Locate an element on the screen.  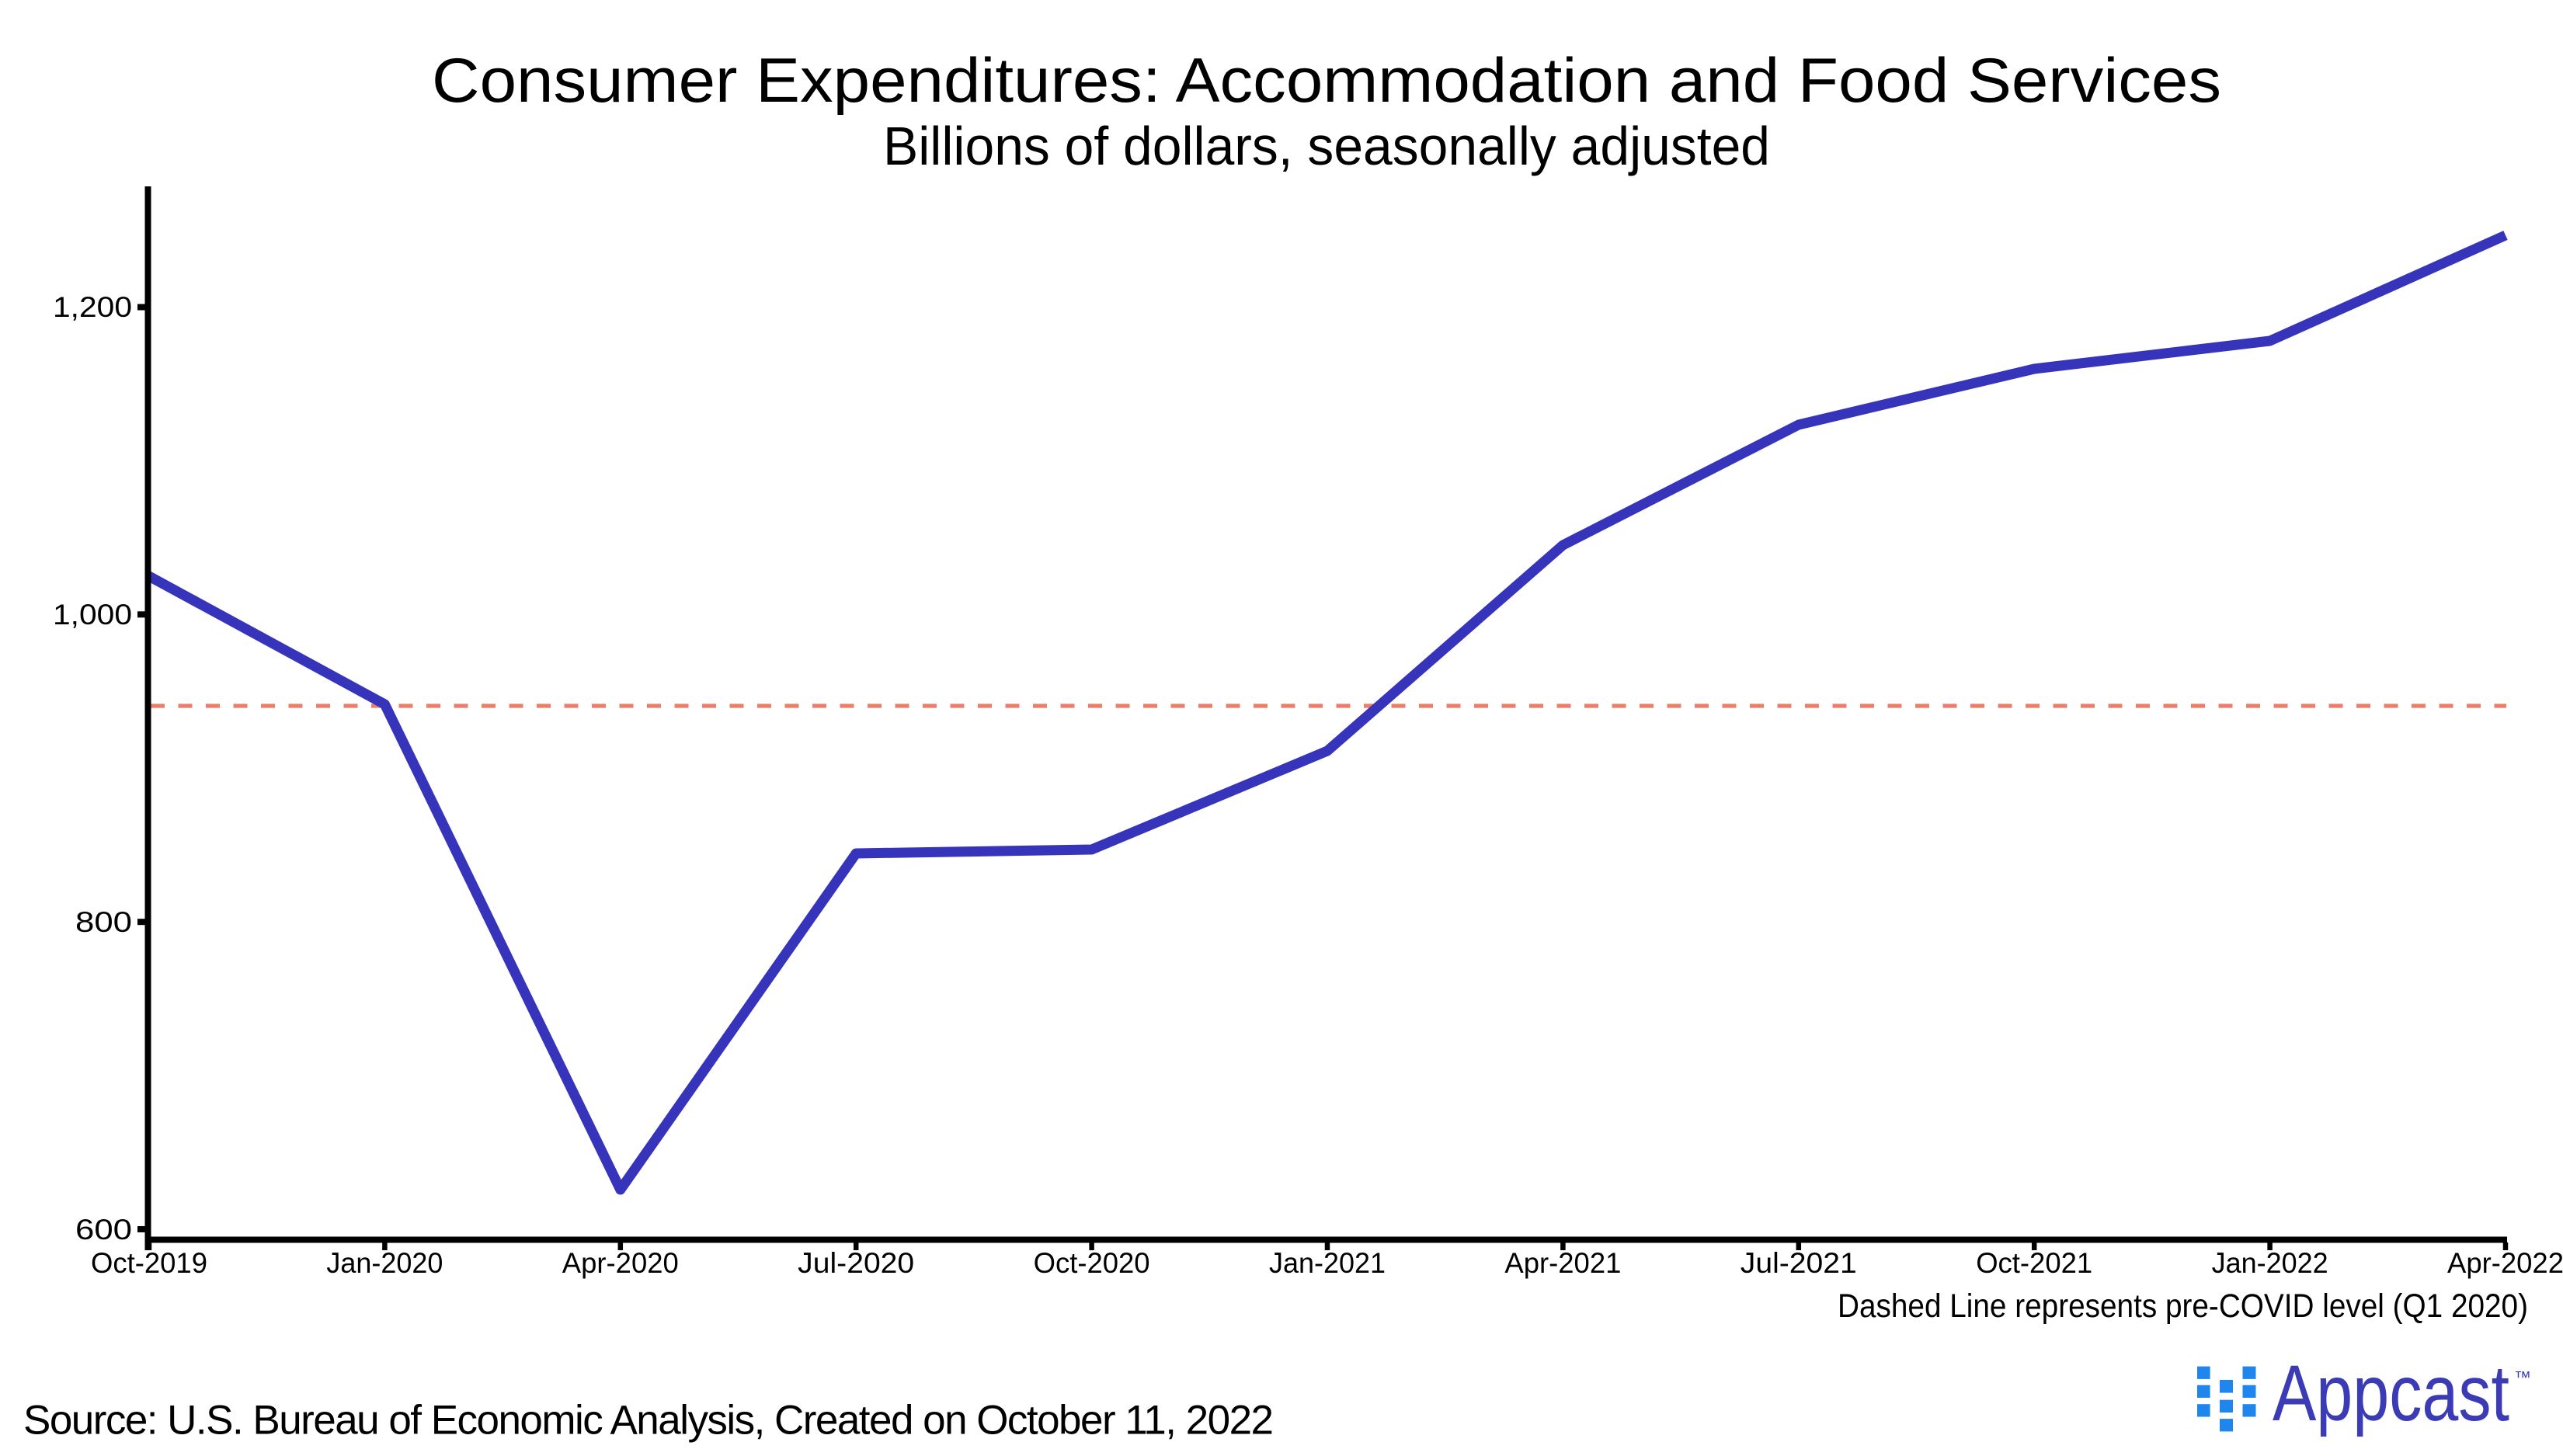
svg-text: Oct-2019 is located at coordinates (149, 1263).